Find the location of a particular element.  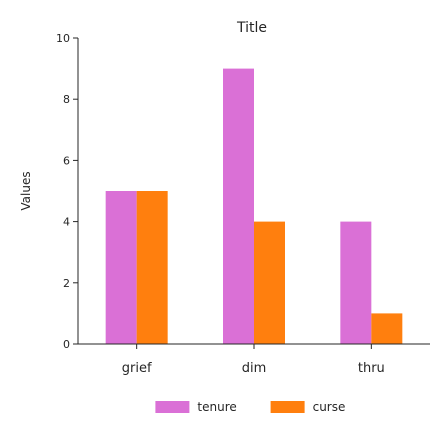

y-axis-title: Values is located at coordinates (26, 190).